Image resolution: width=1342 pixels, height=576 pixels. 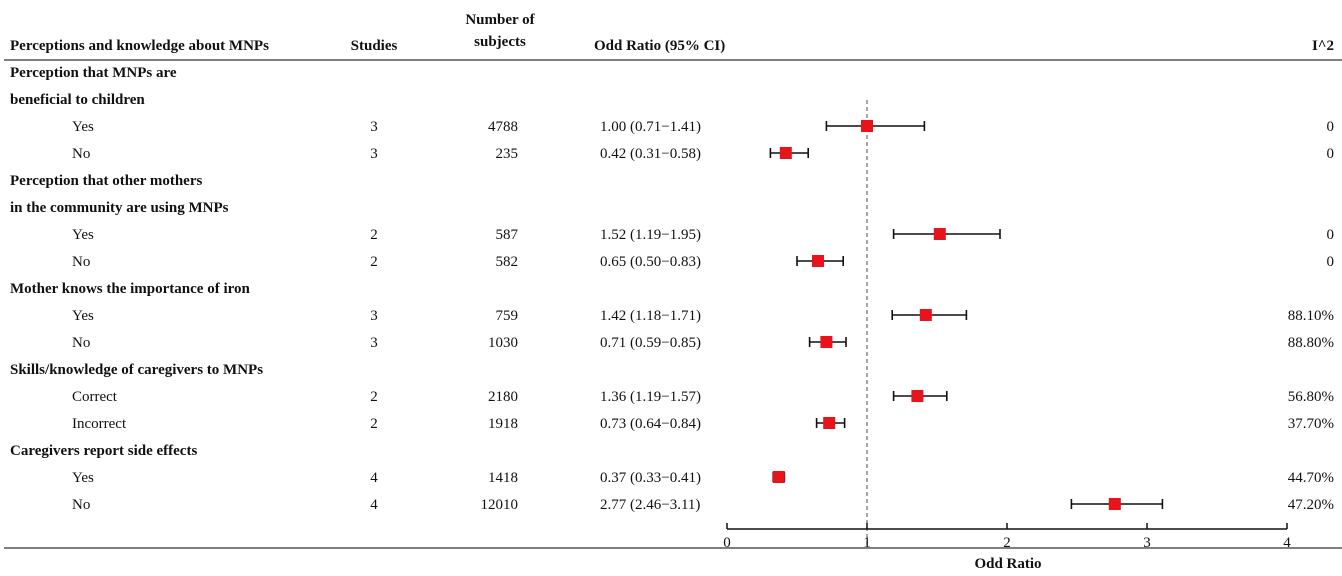 I want to click on group-title: beneficial to children, so click(x=77, y=100).